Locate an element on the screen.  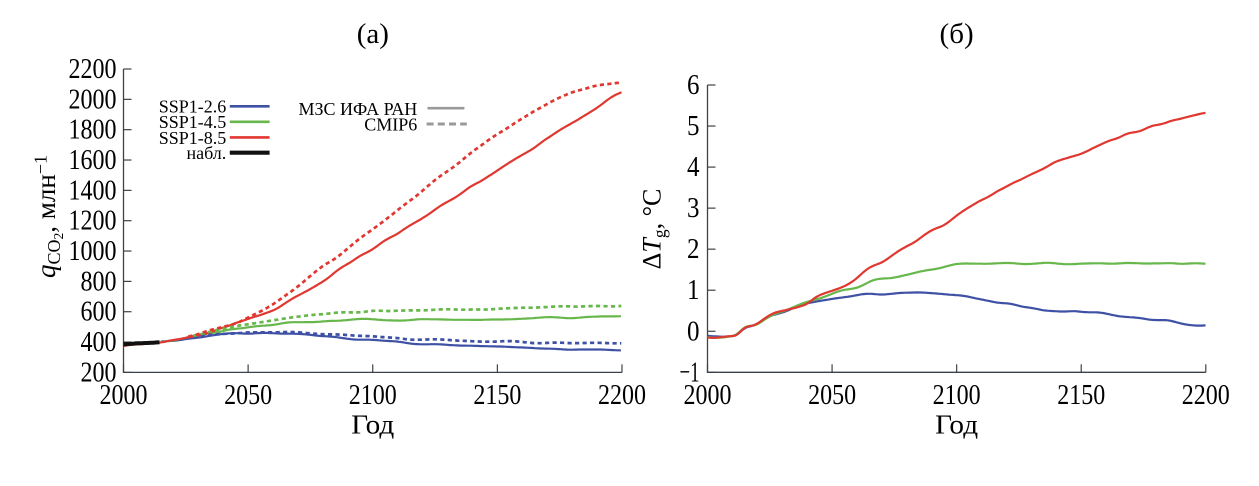
svg-text: 5 is located at coordinates (693, 126).